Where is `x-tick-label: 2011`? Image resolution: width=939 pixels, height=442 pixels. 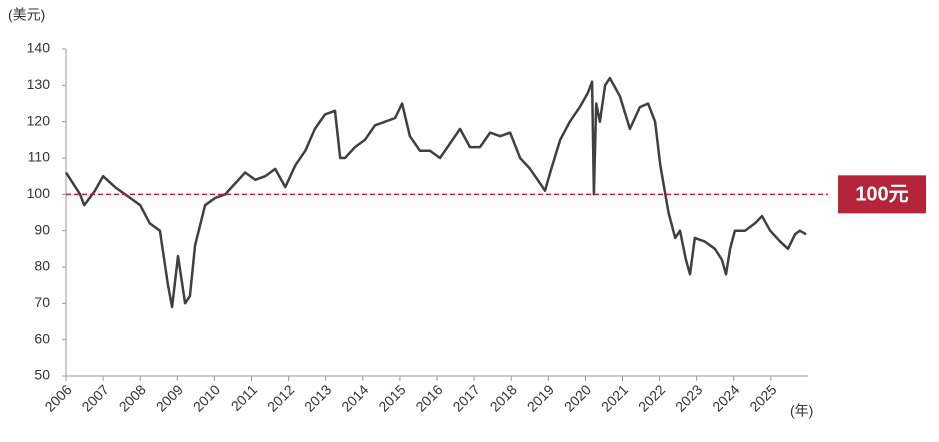
x-tick-label: 2011 is located at coordinates (244, 397).